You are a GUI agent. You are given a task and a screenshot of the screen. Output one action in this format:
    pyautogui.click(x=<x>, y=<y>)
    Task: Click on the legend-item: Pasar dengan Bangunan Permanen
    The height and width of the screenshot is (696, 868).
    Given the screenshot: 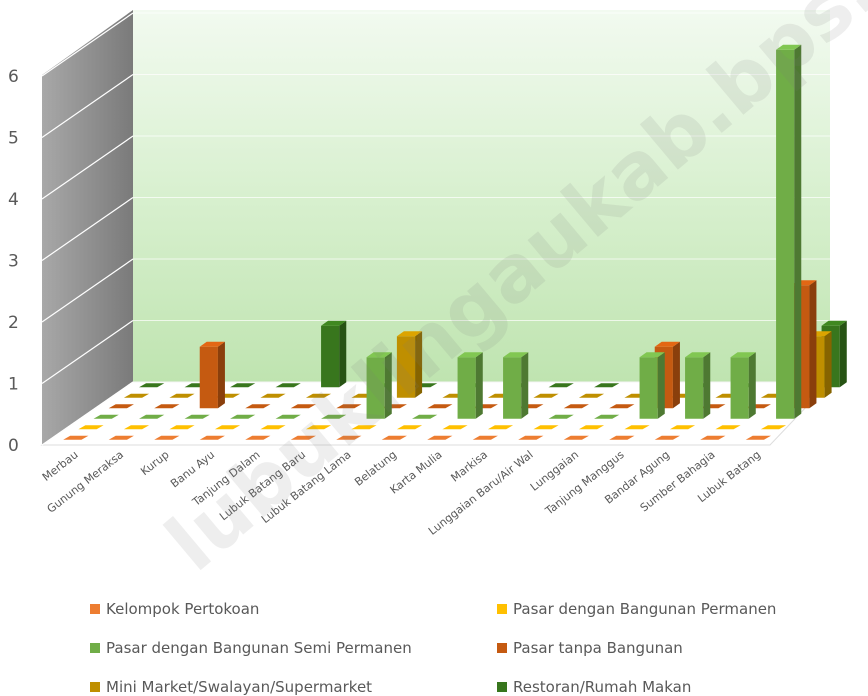 What is the action you would take?
    pyautogui.click(x=636, y=609)
    